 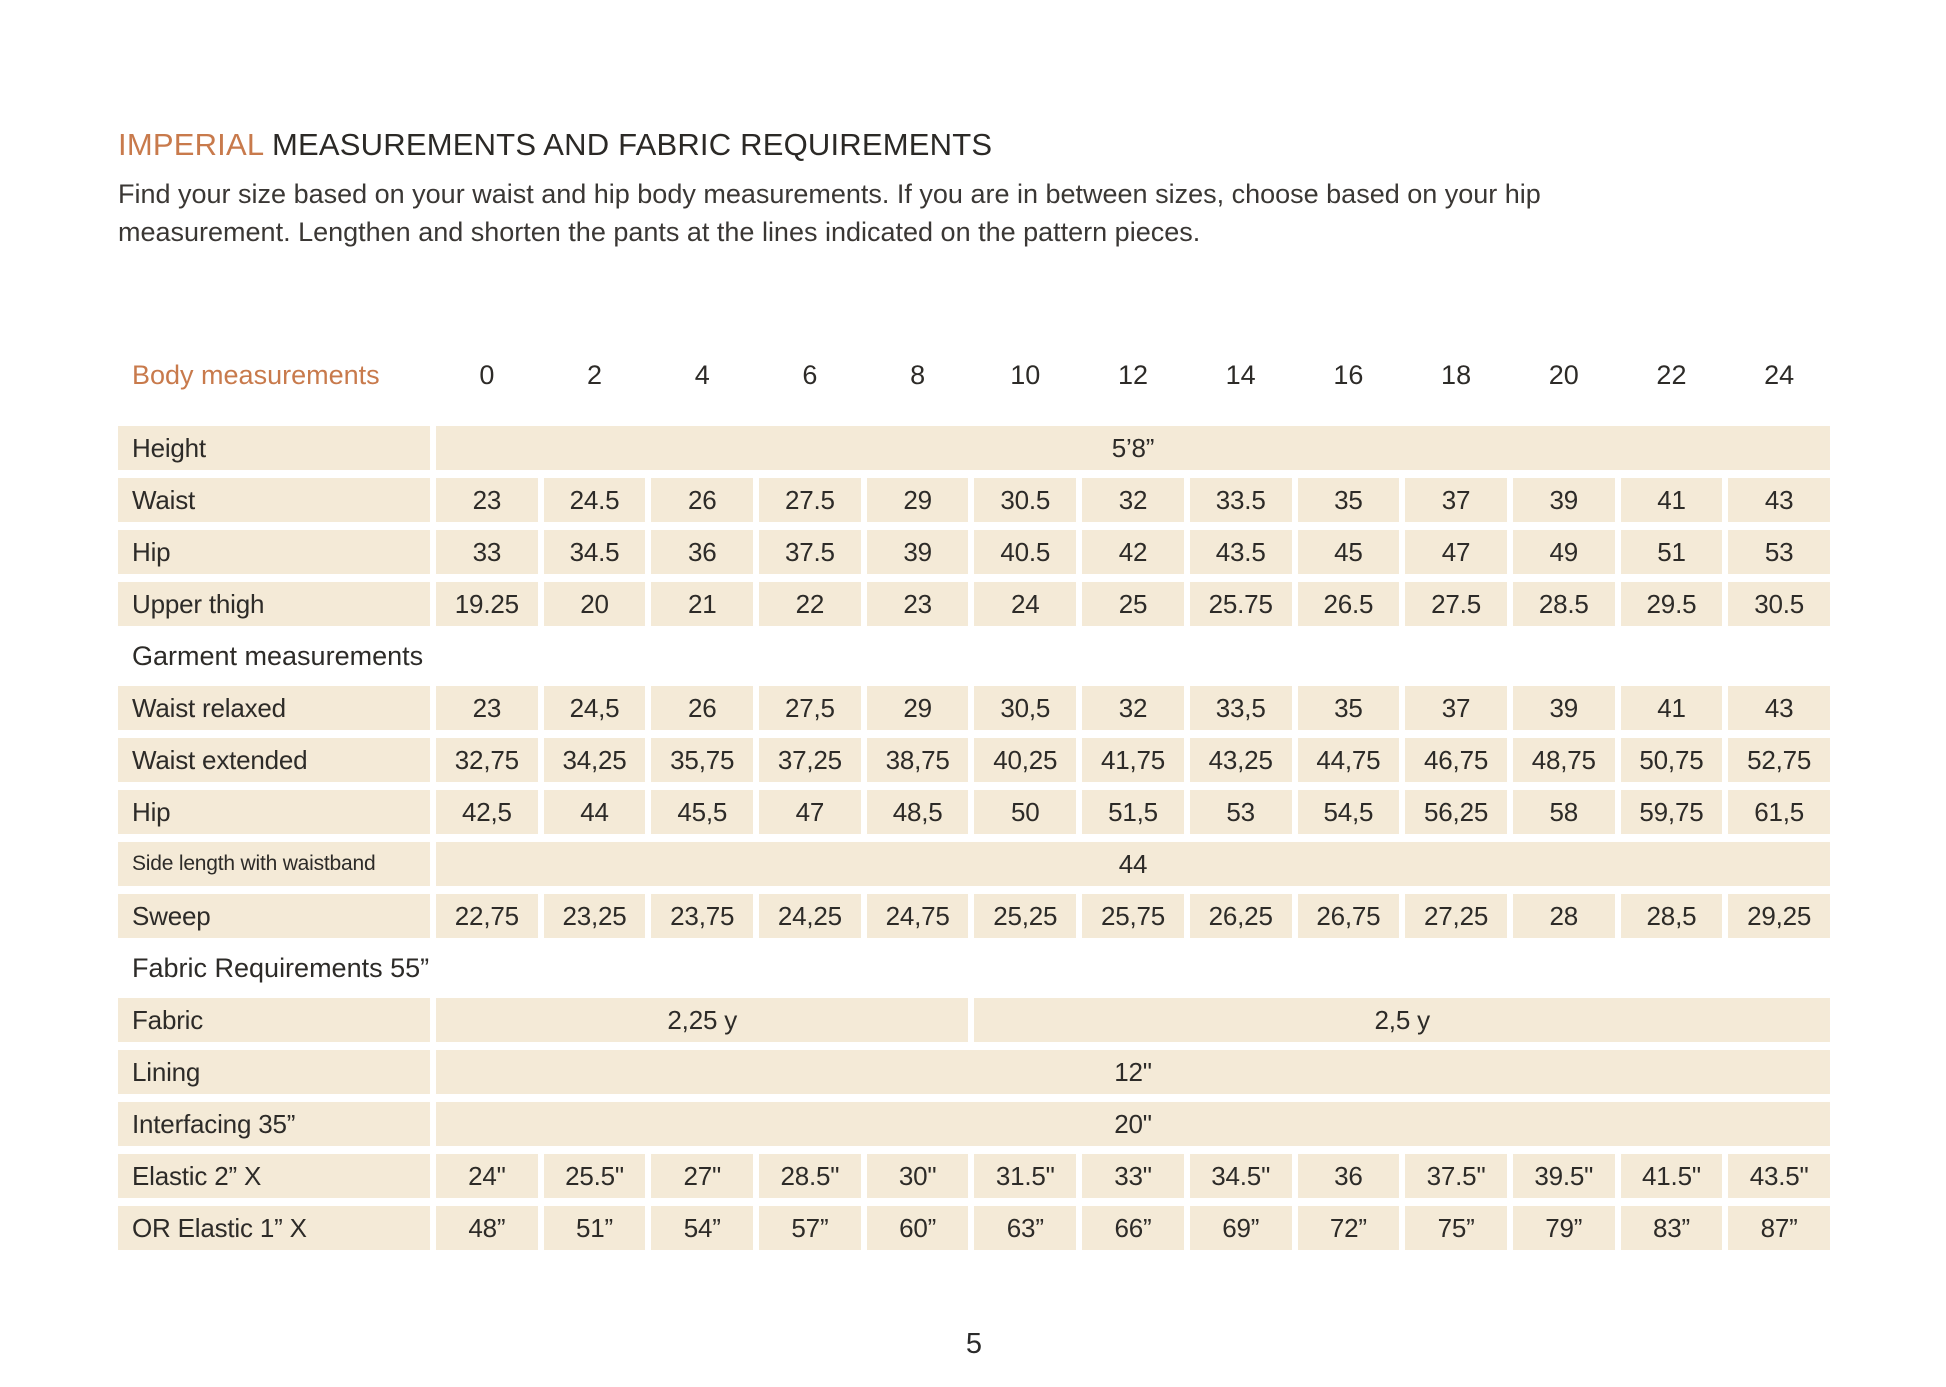 I want to click on value-cell: 29, so click(x=917, y=500).